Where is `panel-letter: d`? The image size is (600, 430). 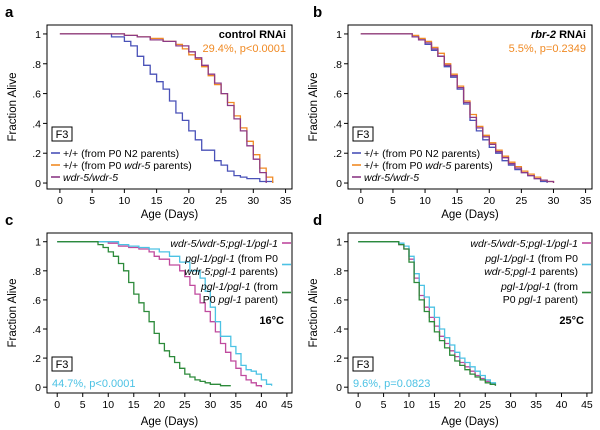 panel-letter: d is located at coordinates (317, 220).